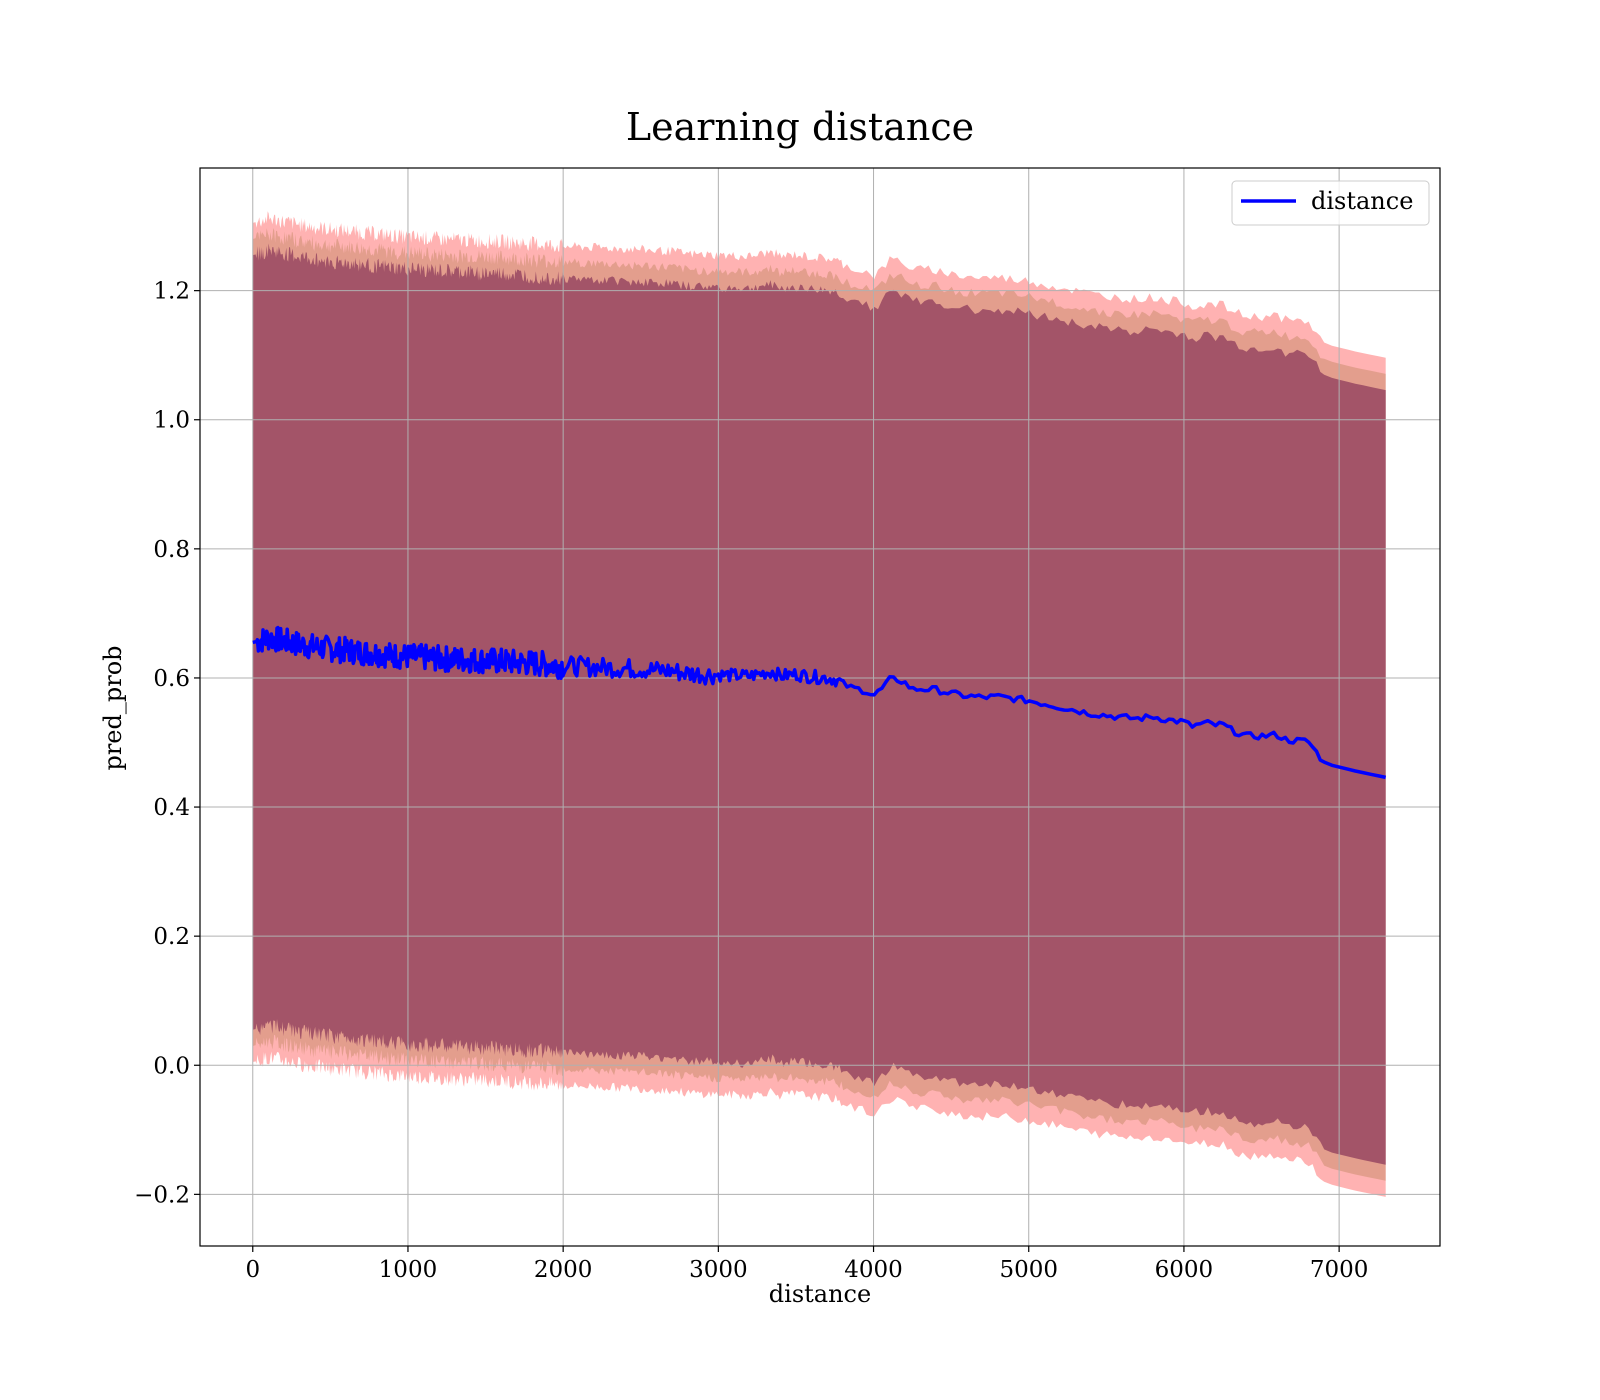 Image resolution: width=1600 pixels, height=1400 pixels. Describe the element at coordinates (1339, 1270) in the screenshot. I see `x-tick-label: 7000` at that location.